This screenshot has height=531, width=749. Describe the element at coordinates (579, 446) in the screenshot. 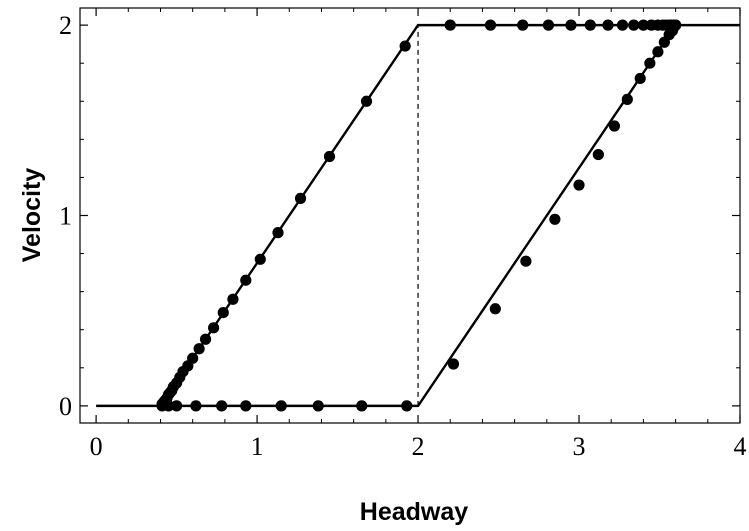

I see `x-tick-label: 3` at that location.